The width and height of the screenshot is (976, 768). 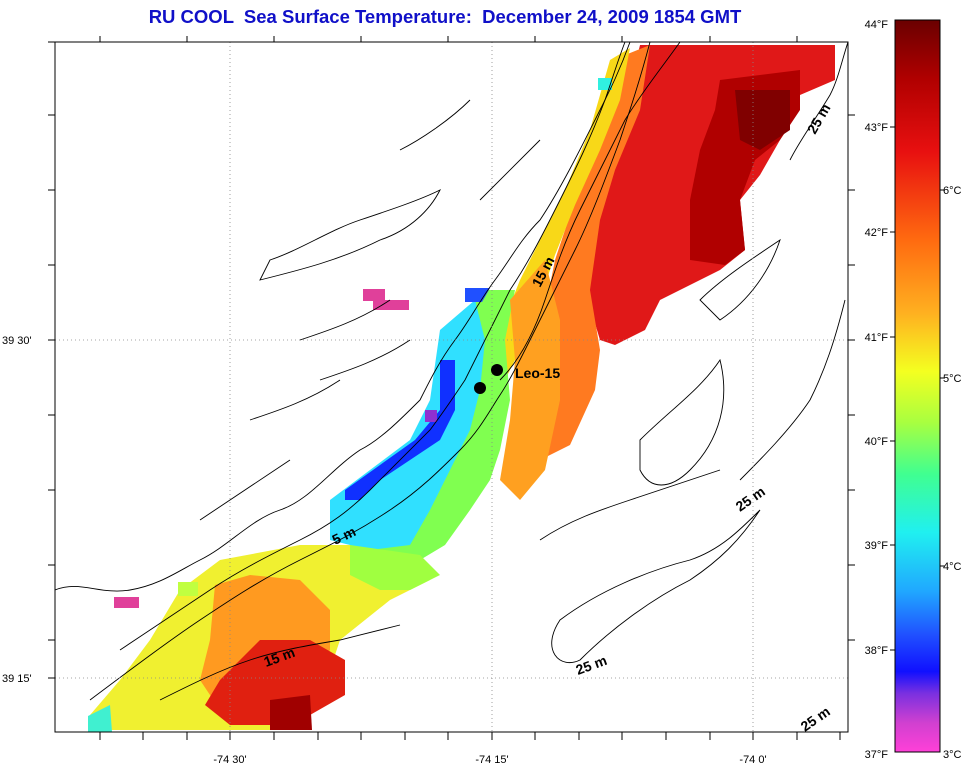 I want to click on sst-cyan-patch-top, so click(x=605, y=84).